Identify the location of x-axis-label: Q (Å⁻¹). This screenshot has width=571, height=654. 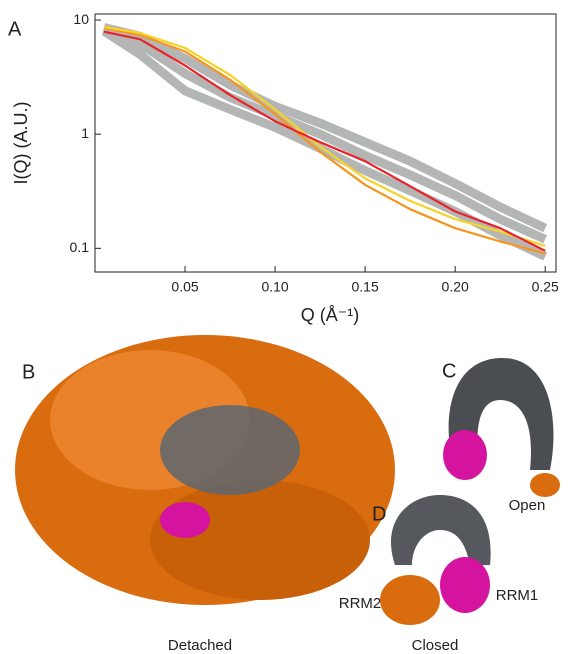
(330, 315).